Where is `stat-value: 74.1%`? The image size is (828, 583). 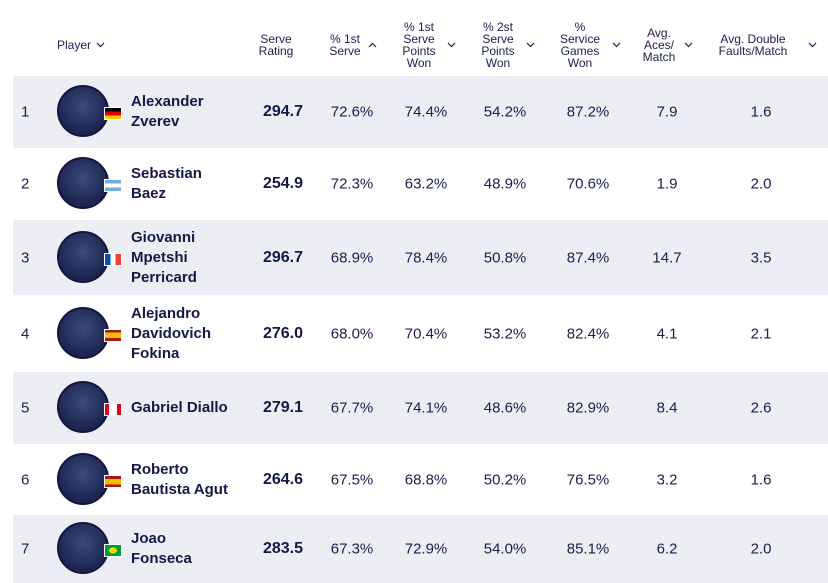 stat-value: 74.1% is located at coordinates (426, 408).